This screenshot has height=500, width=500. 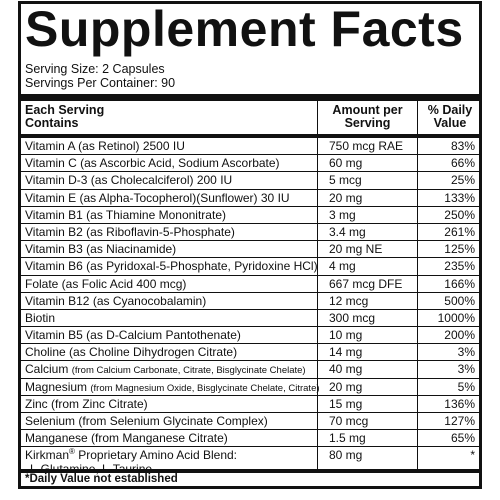 What do you see at coordinates (450, 116) in the screenshot?
I see `header-daily-value: % Daily Value` at bounding box center [450, 116].